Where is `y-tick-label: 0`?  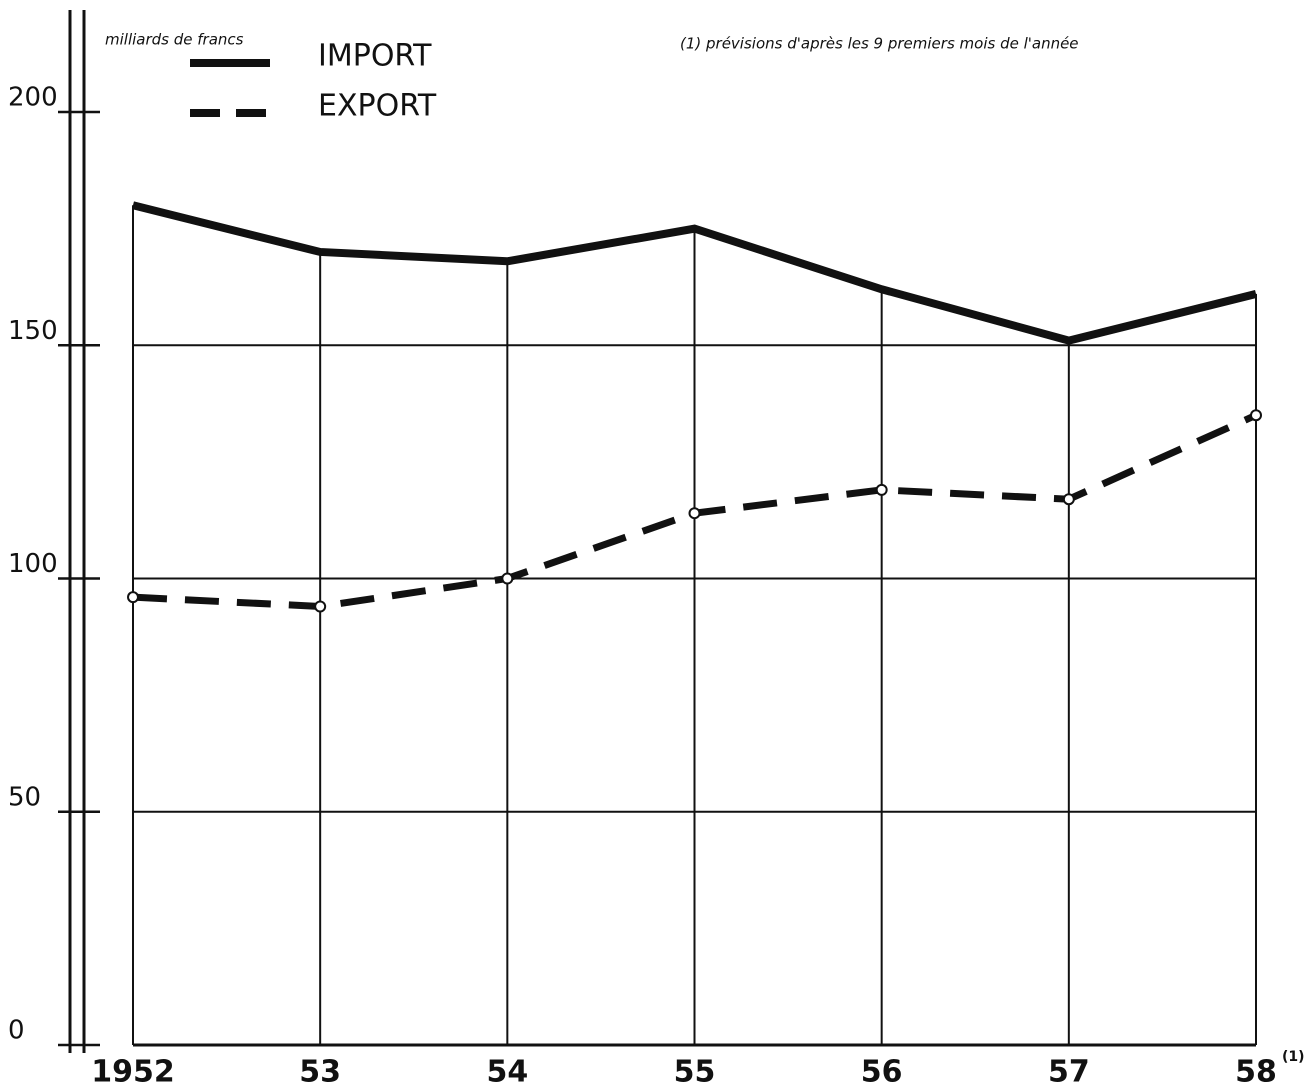
y-tick-label: 0 is located at coordinates (16, 1031).